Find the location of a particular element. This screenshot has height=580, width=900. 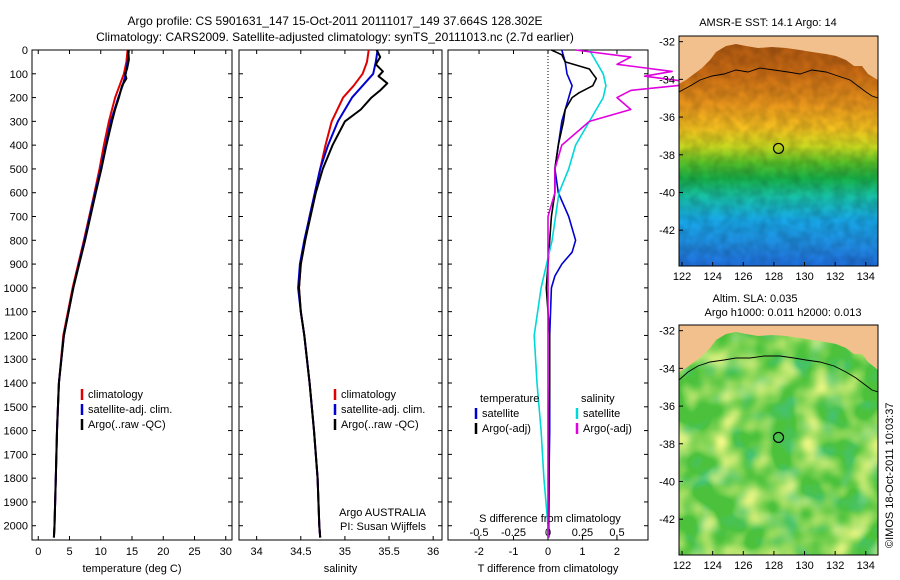

sla-map-lon-label: 130 is located at coordinates (804, 566).